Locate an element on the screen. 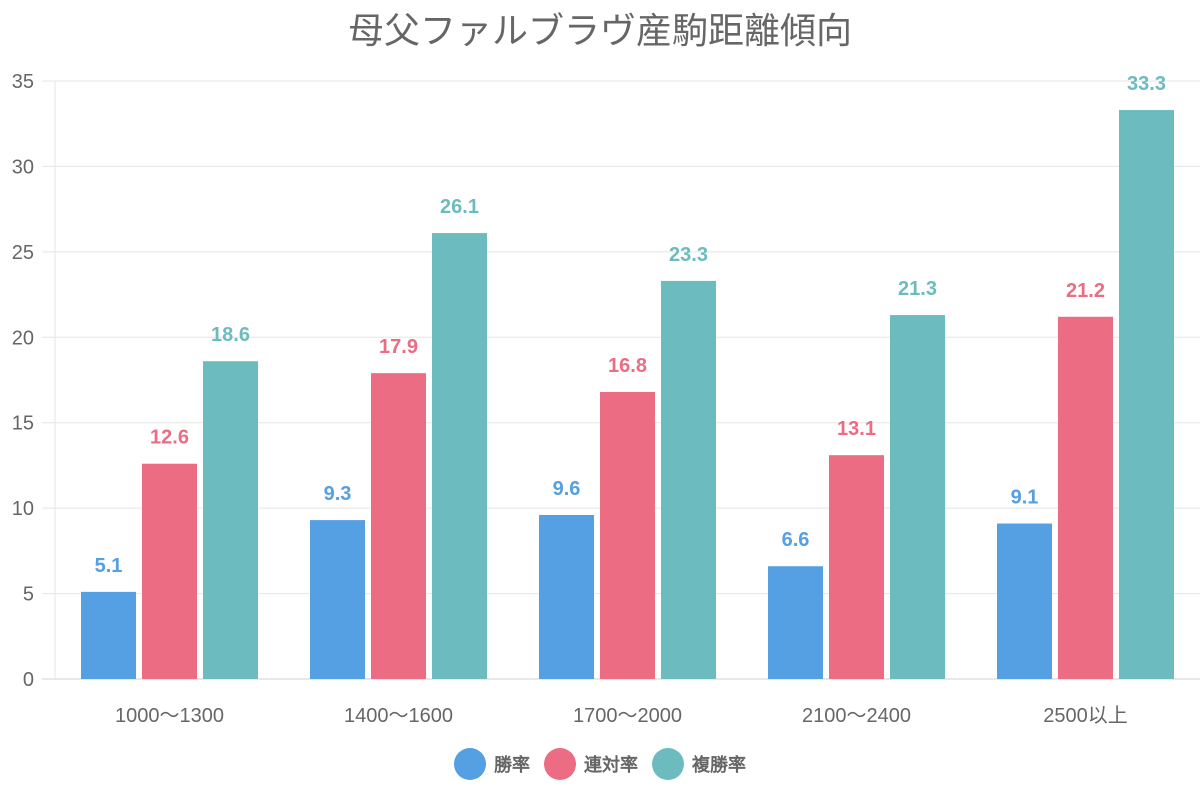 Image resolution: width=1200 pixels, height=800 pixels. legend: 勝率 連対率 複勝率 is located at coordinates (600, 764).